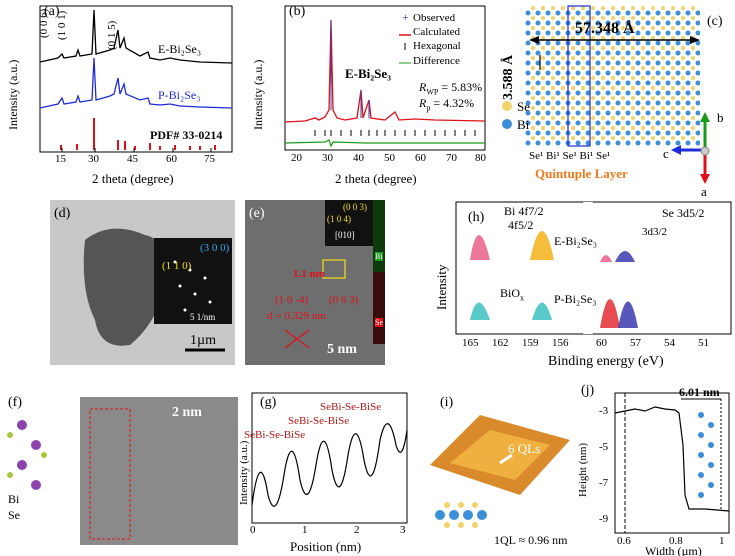  Describe the element at coordinates (593, 268) in the screenshot. I see `panel-h-xps` at that location.